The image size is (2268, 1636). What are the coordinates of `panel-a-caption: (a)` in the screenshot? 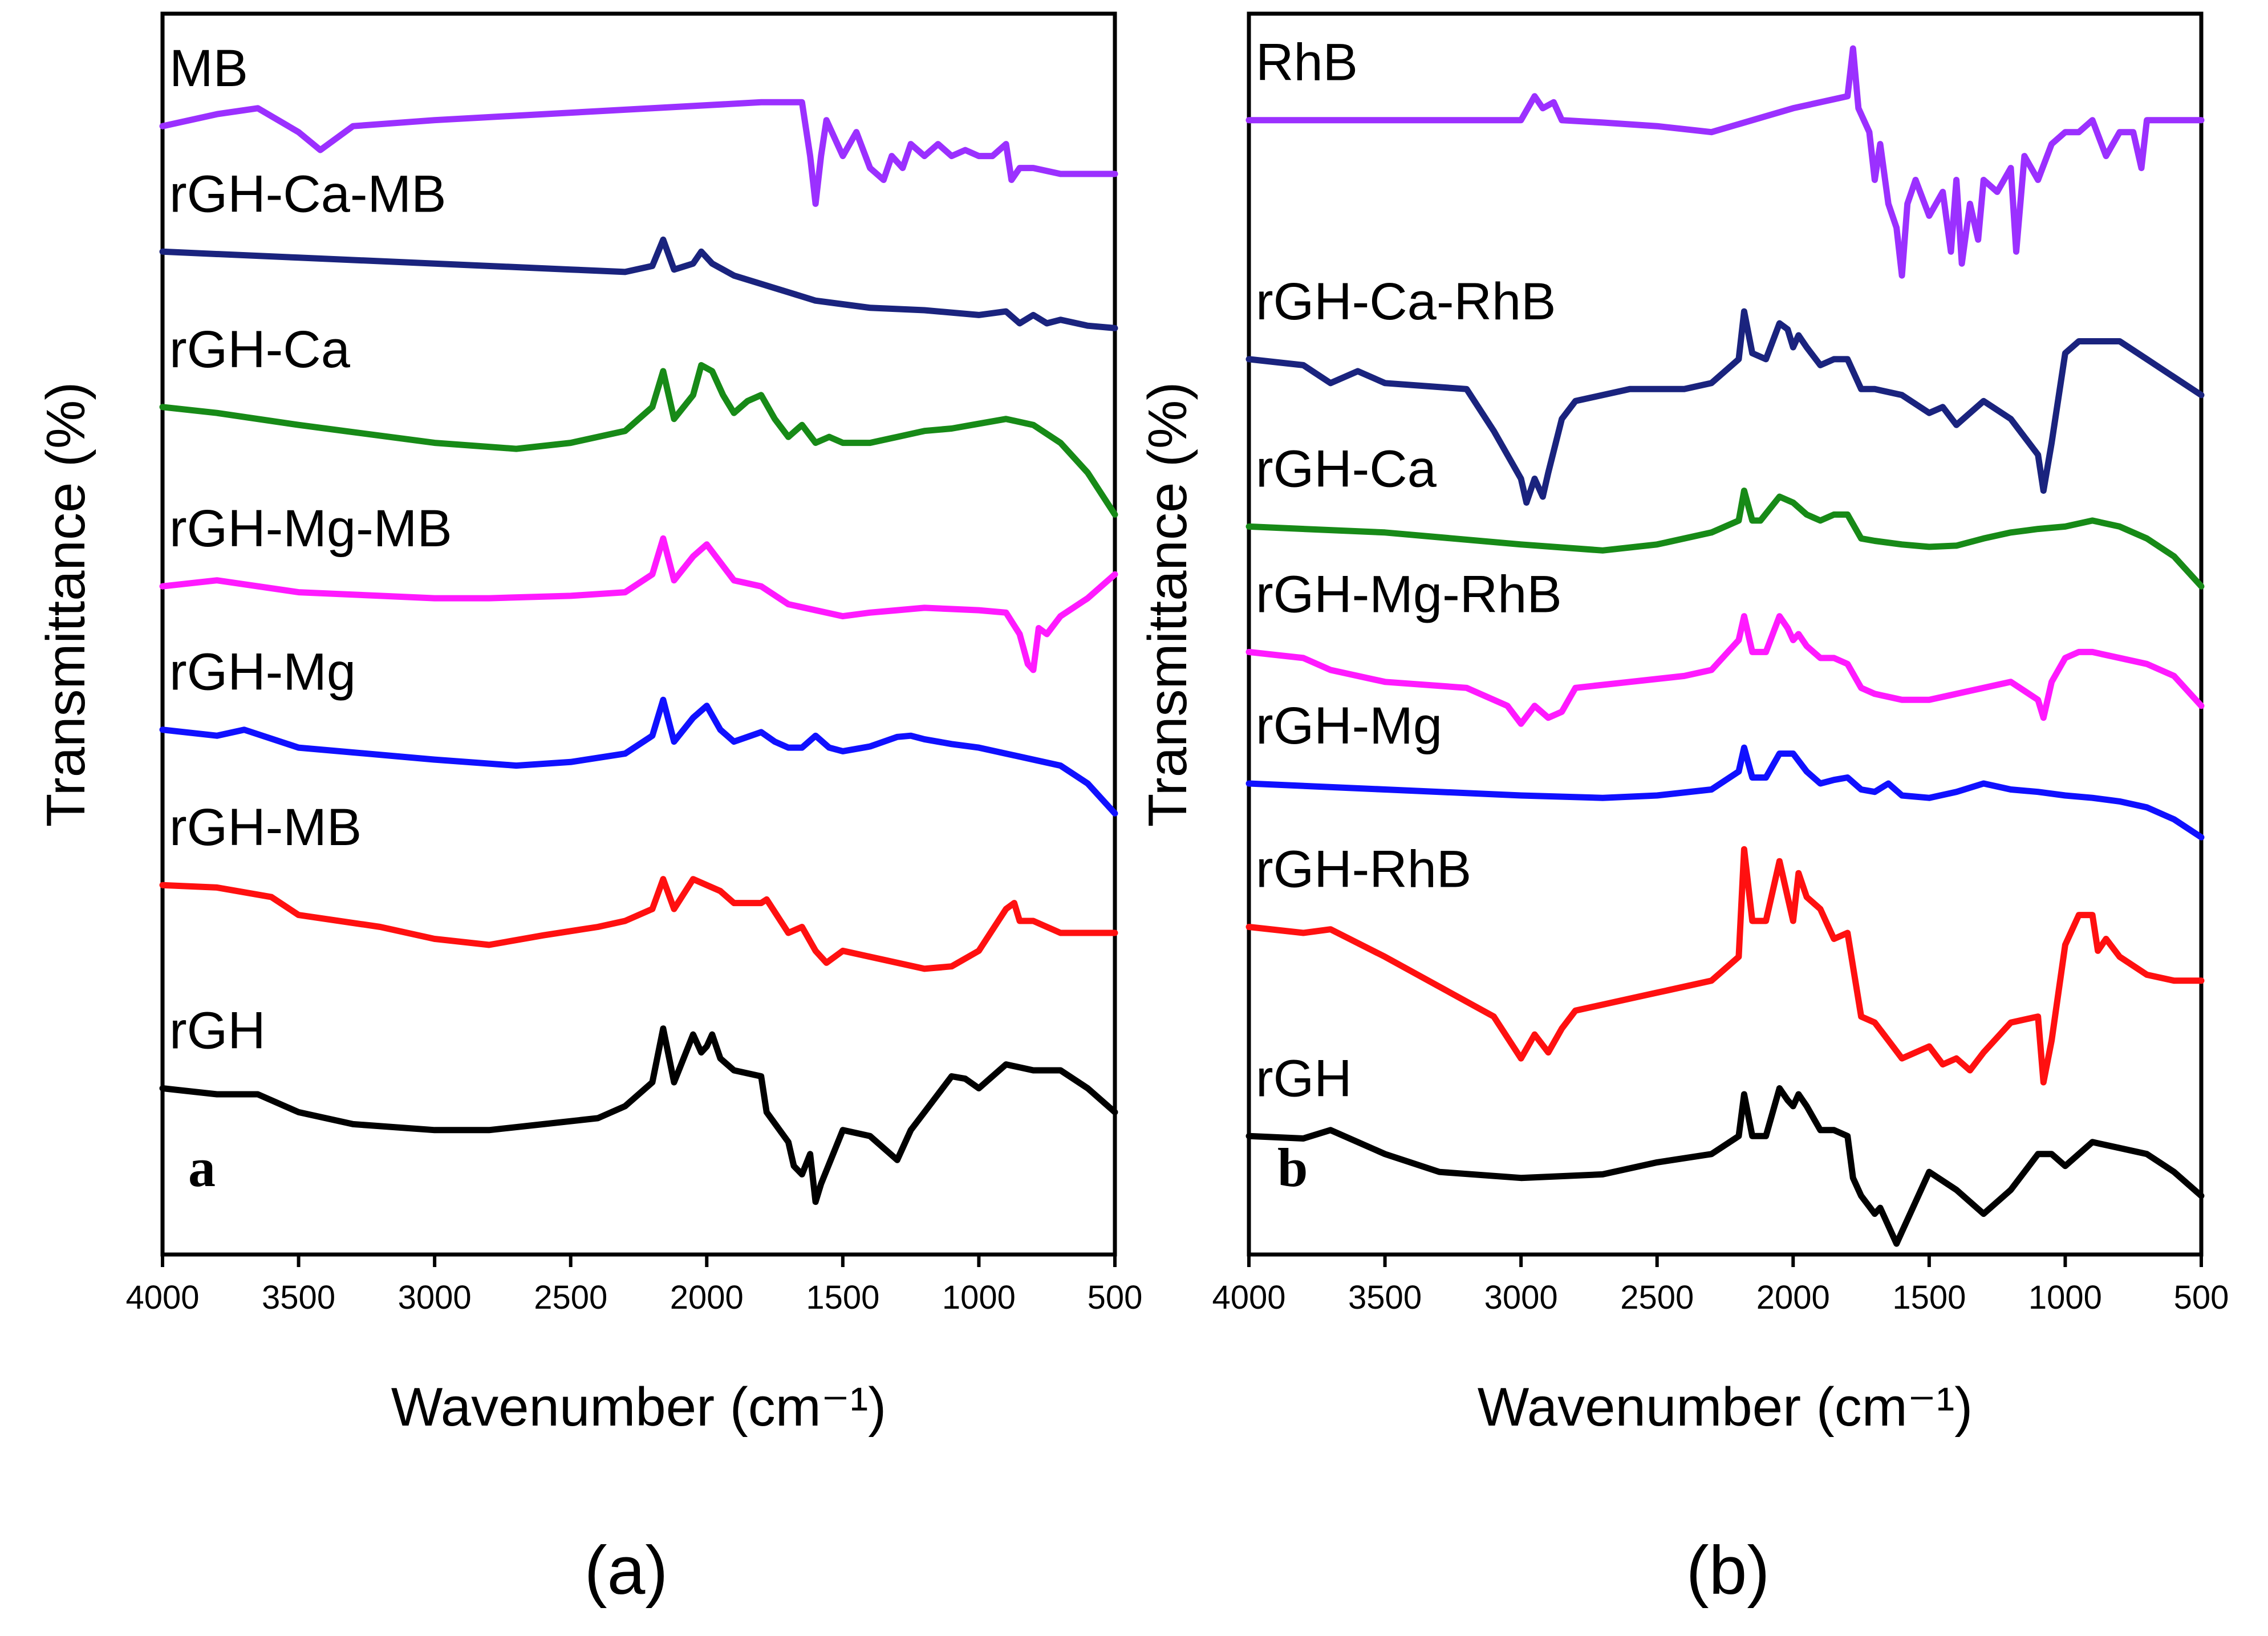 It's located at (627, 1571).